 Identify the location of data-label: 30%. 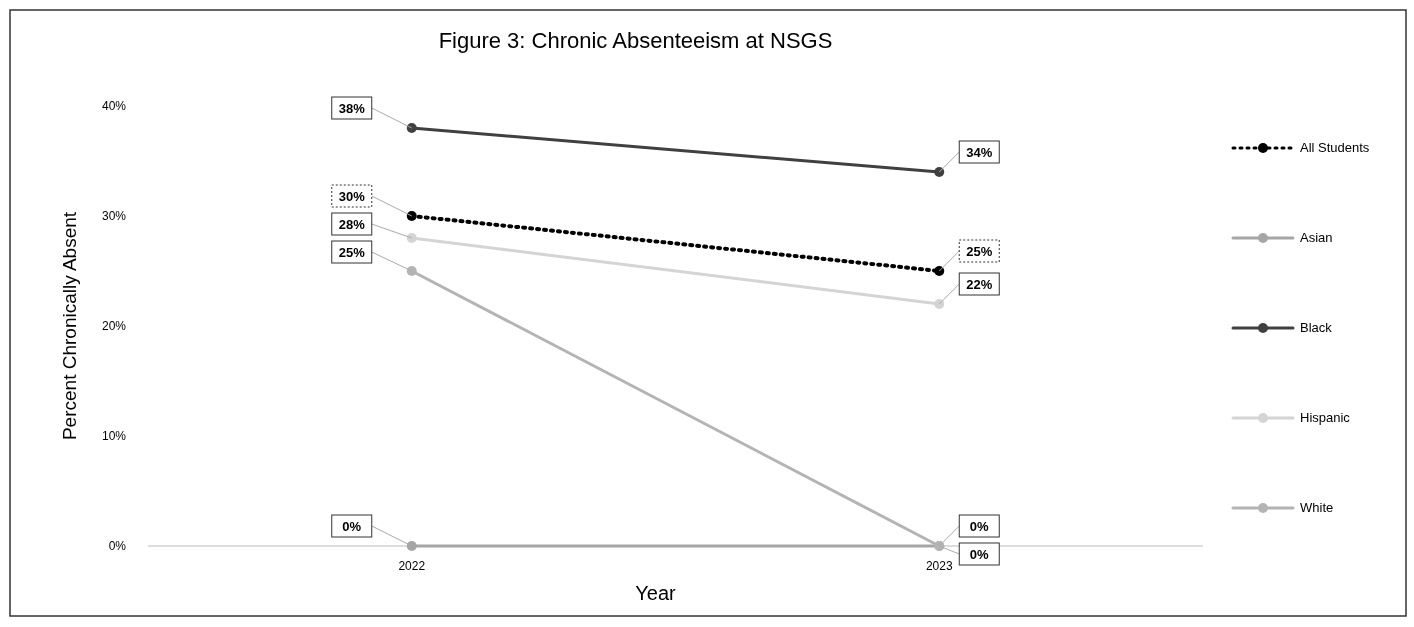
(352, 196).